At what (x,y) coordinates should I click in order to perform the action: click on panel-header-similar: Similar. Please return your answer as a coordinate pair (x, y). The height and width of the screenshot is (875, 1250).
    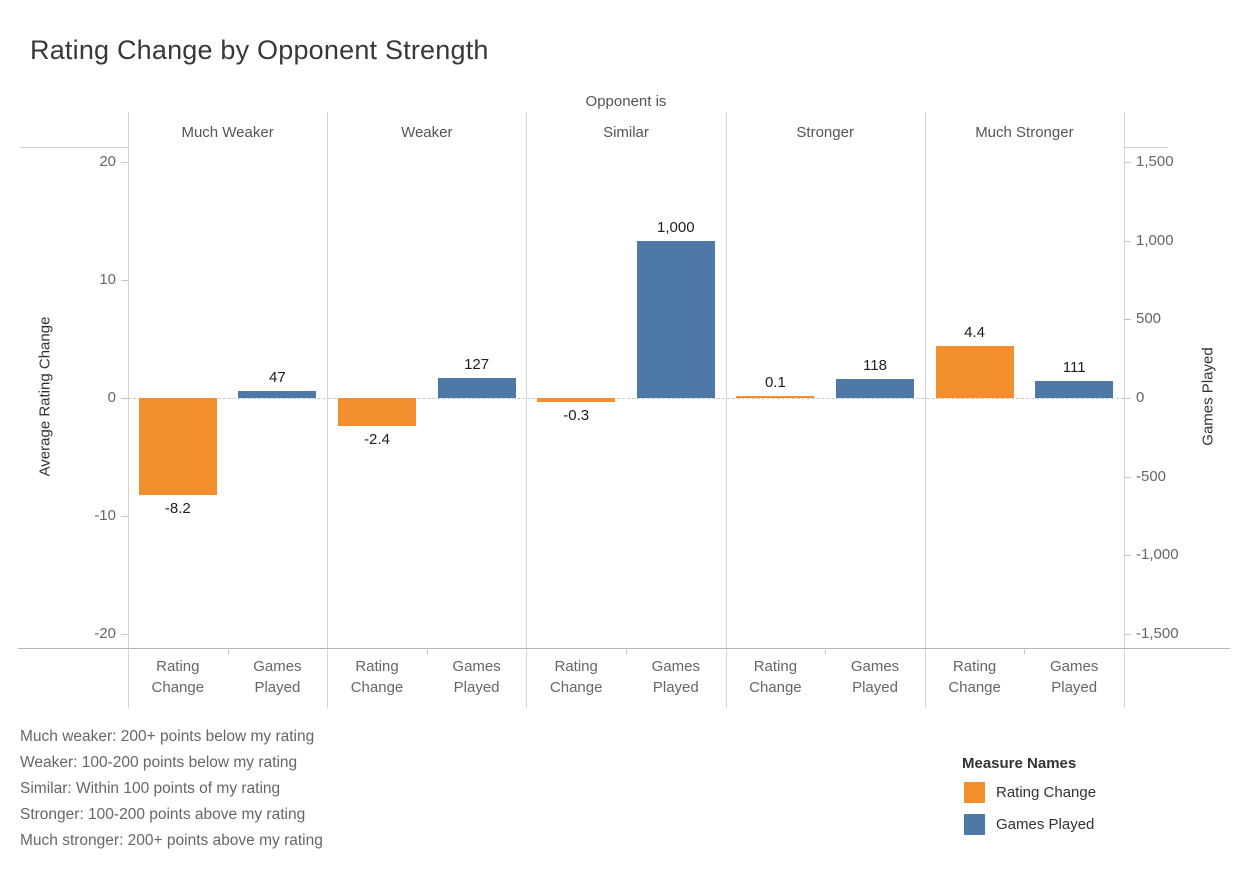
    Looking at the image, I should click on (626, 132).